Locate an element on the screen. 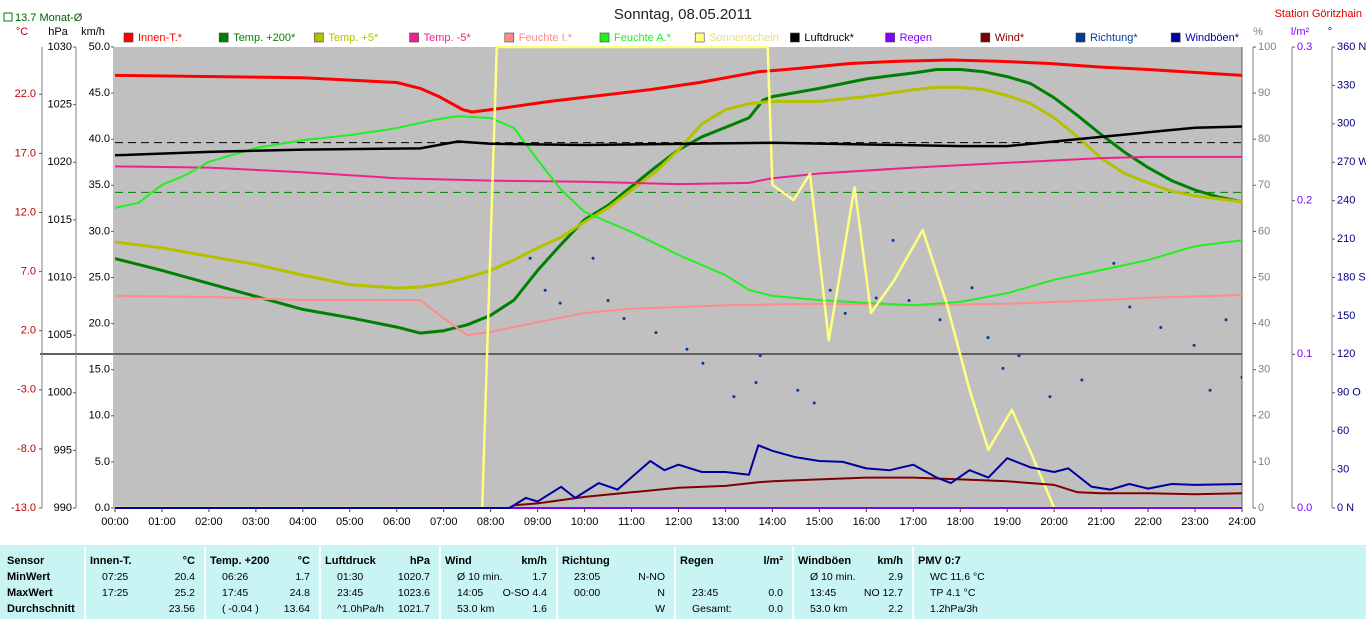  table-cell: Windböen is located at coordinates (824, 561).